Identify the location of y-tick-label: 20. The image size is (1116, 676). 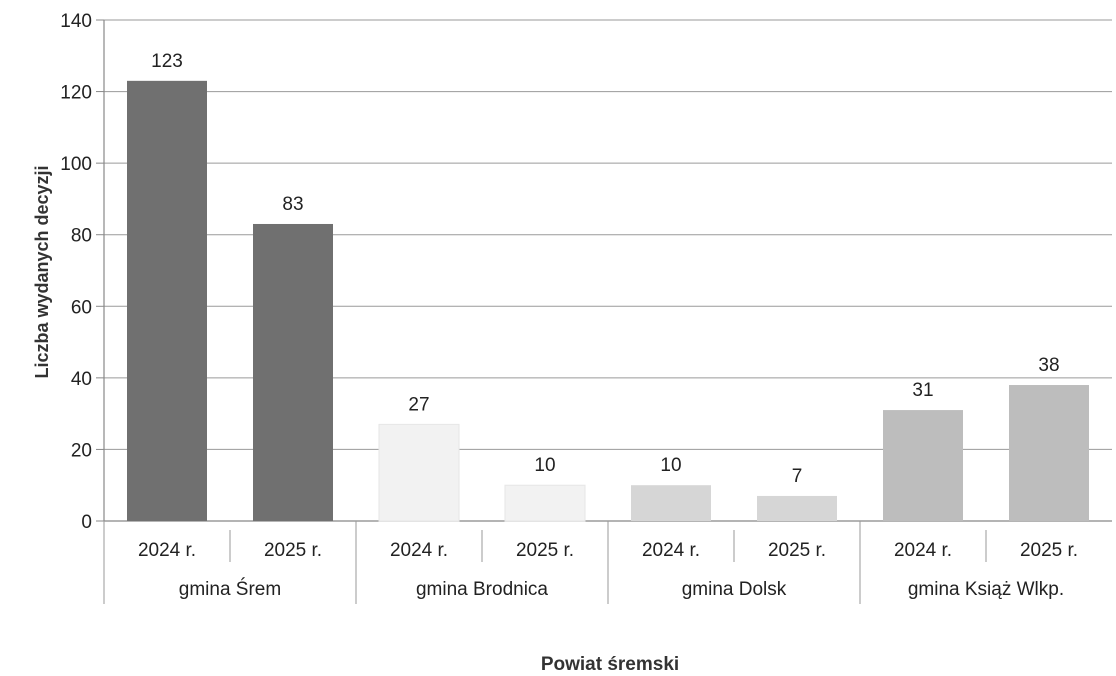
(81, 450).